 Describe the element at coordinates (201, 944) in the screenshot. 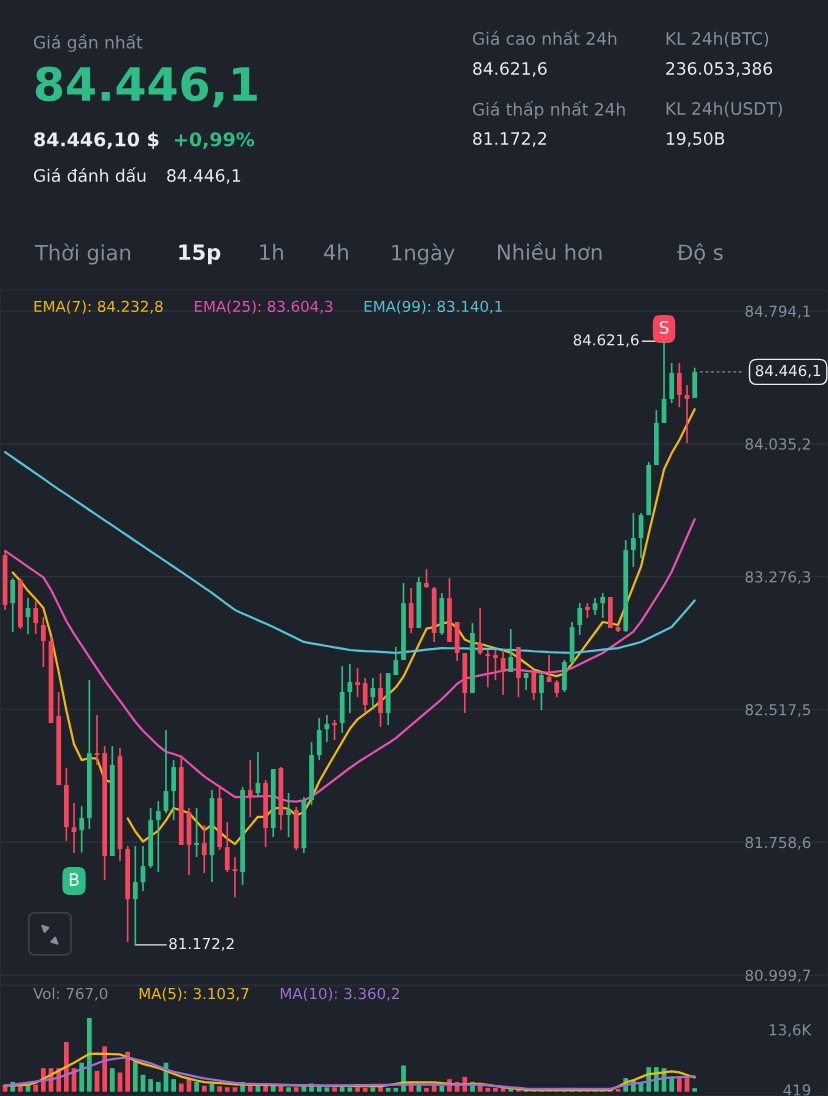

I see `annotation: 81.172,2` at that location.